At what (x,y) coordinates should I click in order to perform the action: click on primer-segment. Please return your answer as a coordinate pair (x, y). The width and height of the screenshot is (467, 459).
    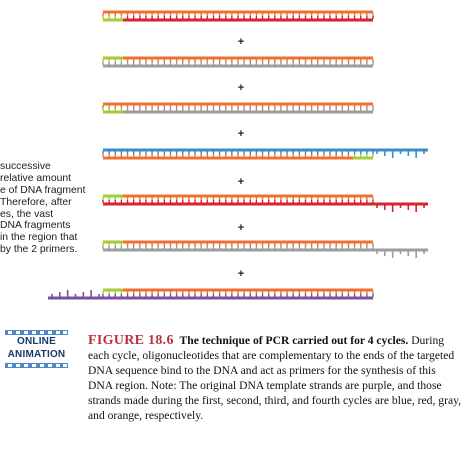
    Looking at the image, I should click on (113, 112).